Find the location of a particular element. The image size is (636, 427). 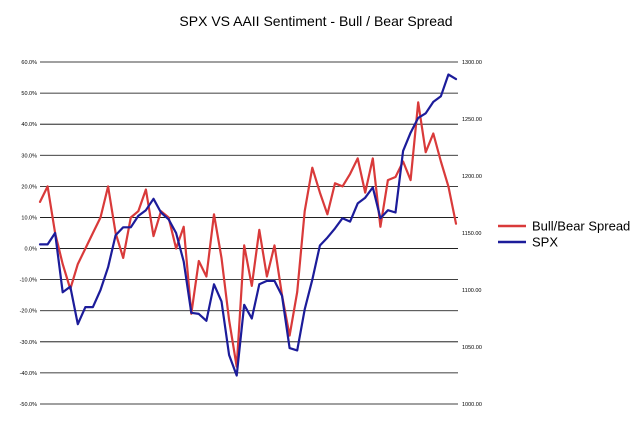

legend-label-bull-bear-spread: Bull/Bear Spread is located at coordinates (581, 226).